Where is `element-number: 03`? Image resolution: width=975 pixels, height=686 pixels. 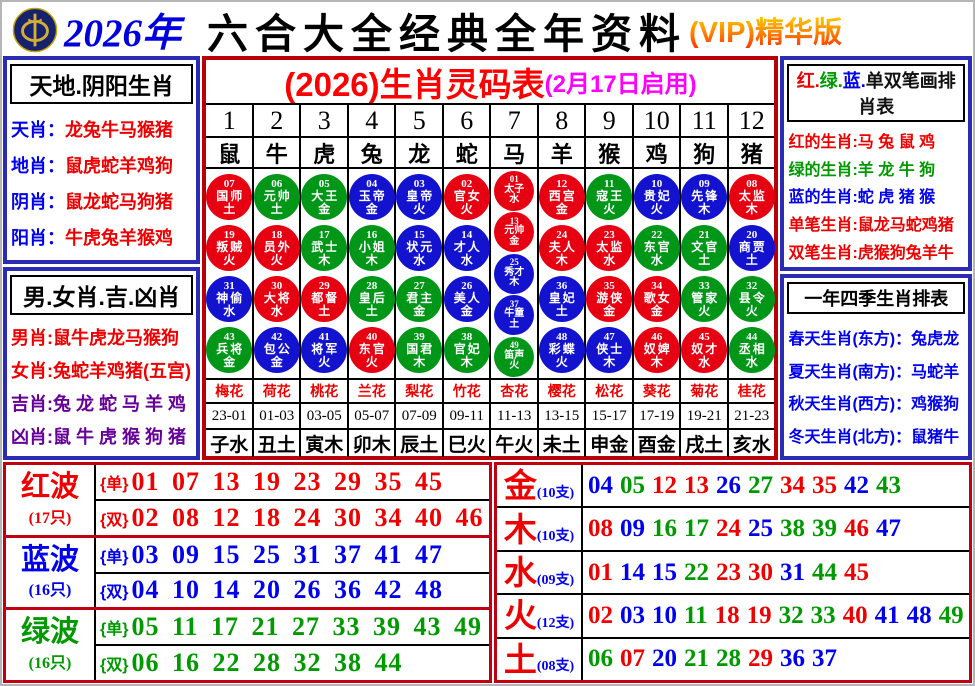
element-number: 03 is located at coordinates (632, 615).